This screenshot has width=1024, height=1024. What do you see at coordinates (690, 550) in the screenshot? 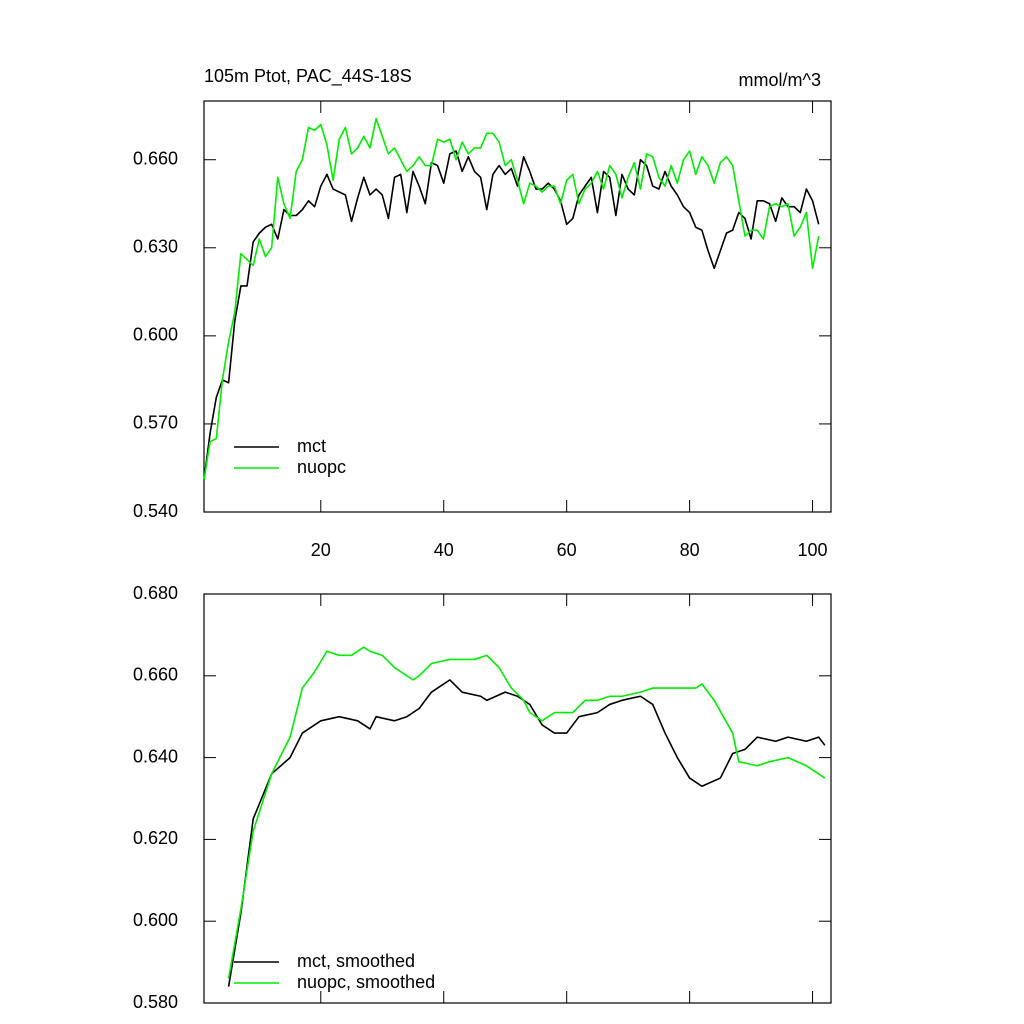
I see `x-tick-label: 80` at bounding box center [690, 550].